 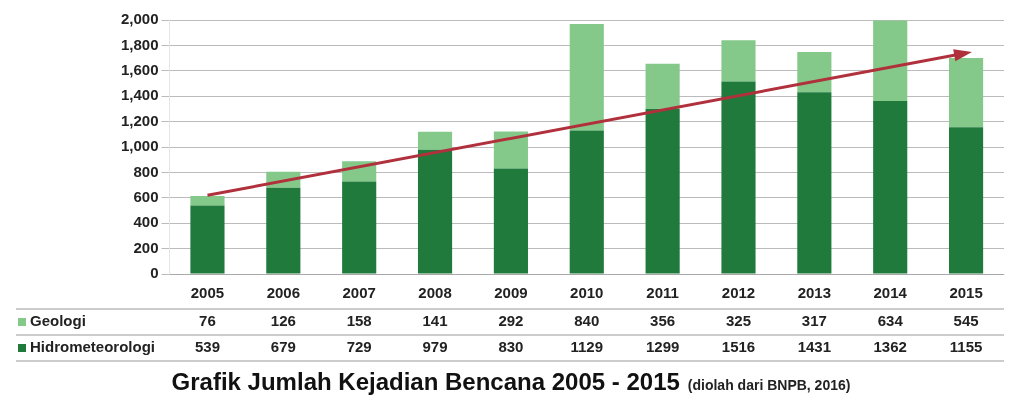 I want to click on data-label: 356, so click(x=663, y=321).